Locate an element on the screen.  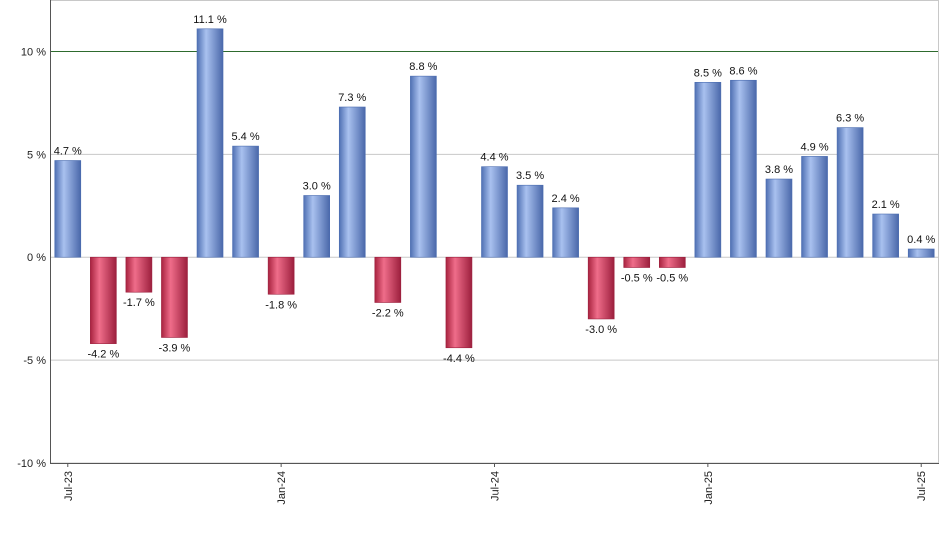
data-label: 2.1 % is located at coordinates (886, 205).